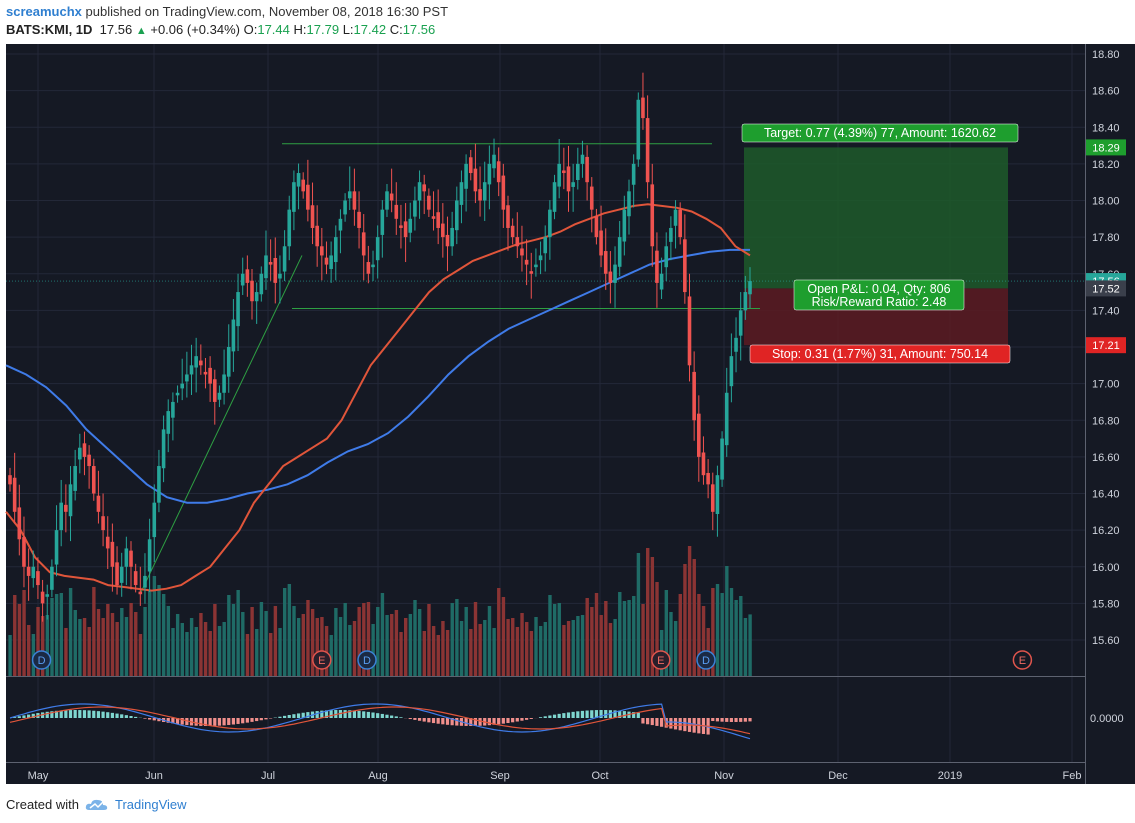 Image resolution: width=1135 pixels, height=823 pixels. I want to click on tradingview-brand: TradingView, so click(150, 804).